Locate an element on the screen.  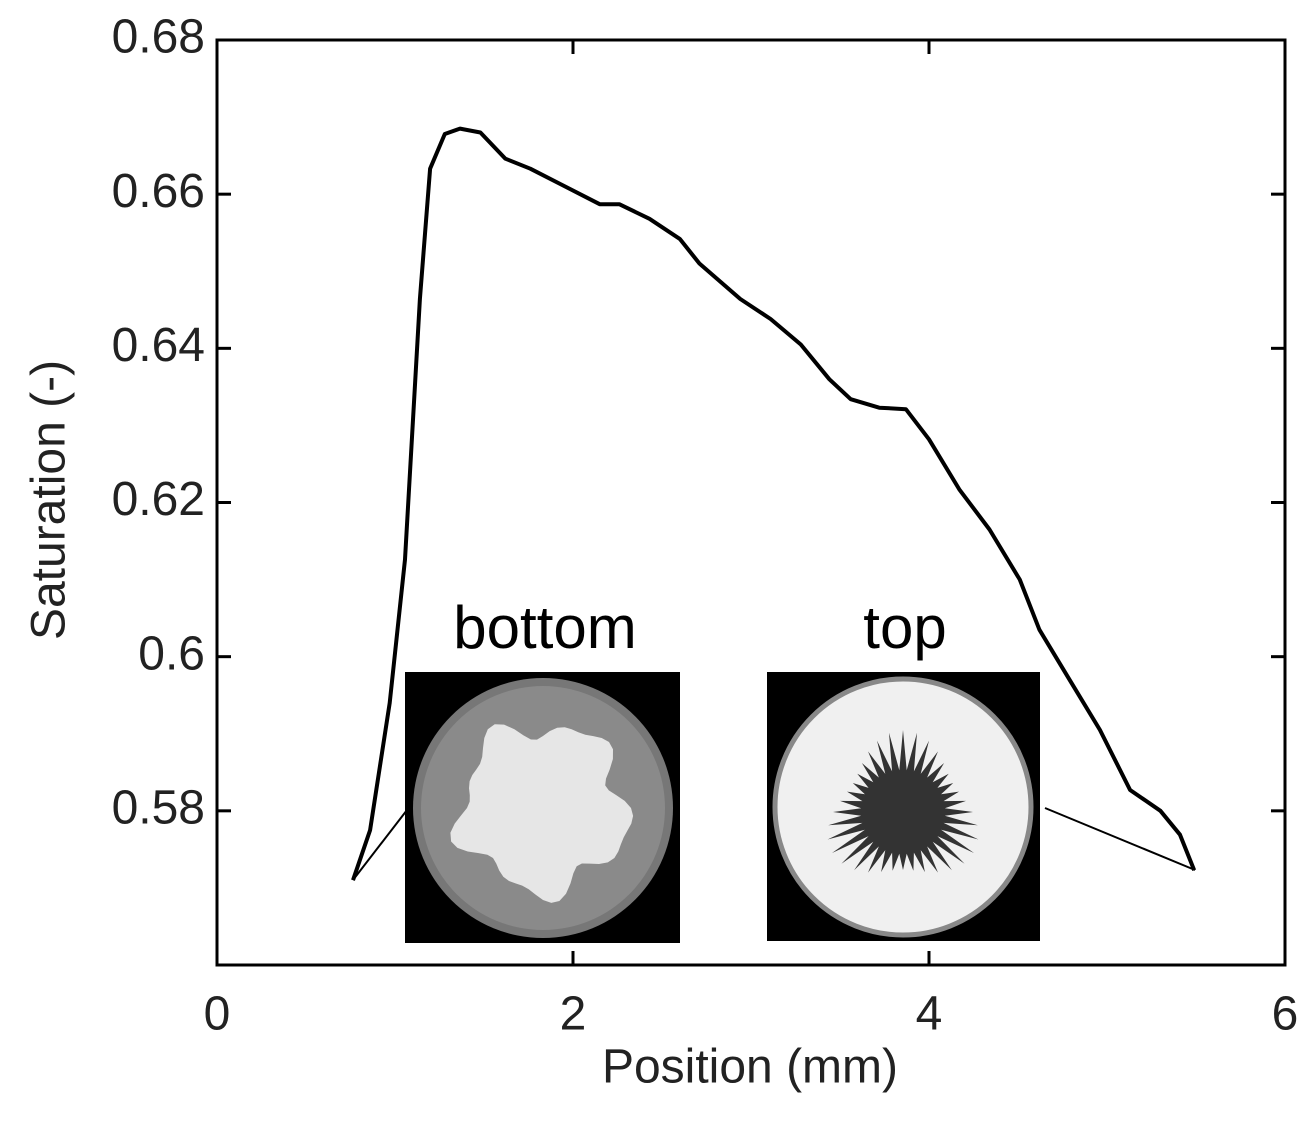
dry-region is located at coordinates (903, 801).